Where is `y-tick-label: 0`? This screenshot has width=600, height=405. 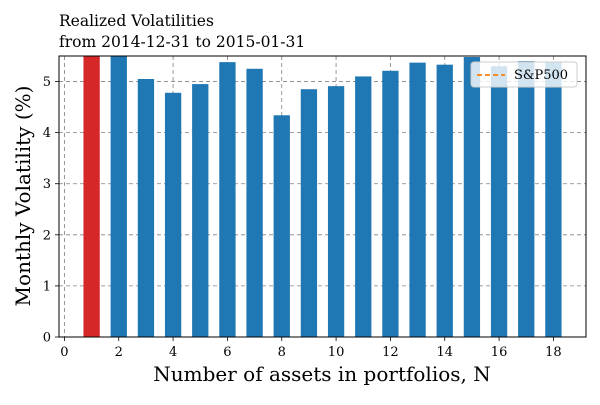
y-tick-label: 0 is located at coordinates (47, 338).